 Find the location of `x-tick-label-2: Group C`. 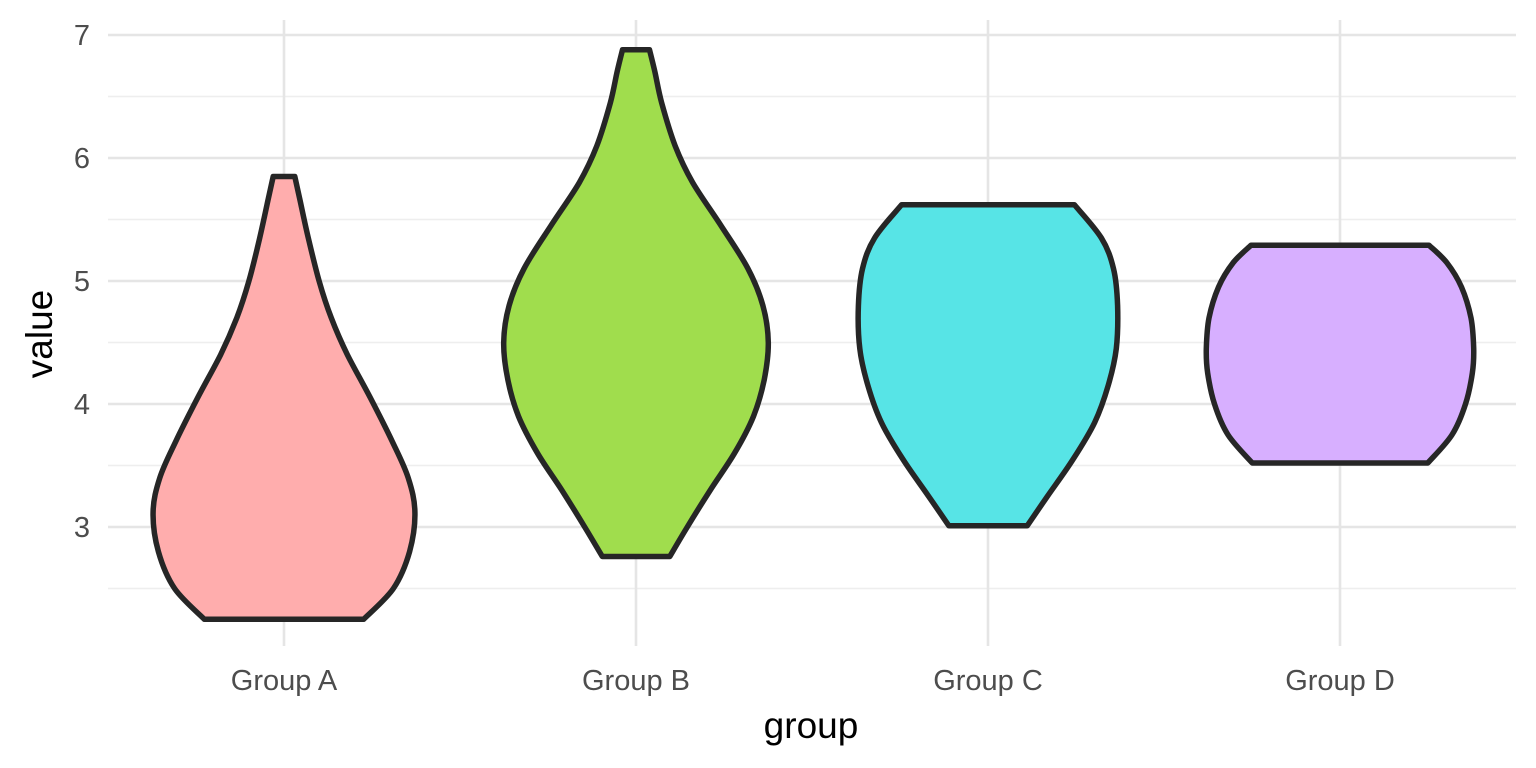

x-tick-label-2: Group C is located at coordinates (988, 681).